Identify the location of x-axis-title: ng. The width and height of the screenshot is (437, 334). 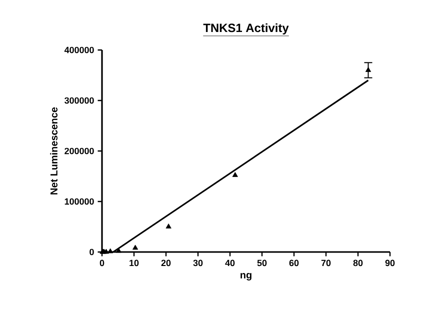
(246, 276).